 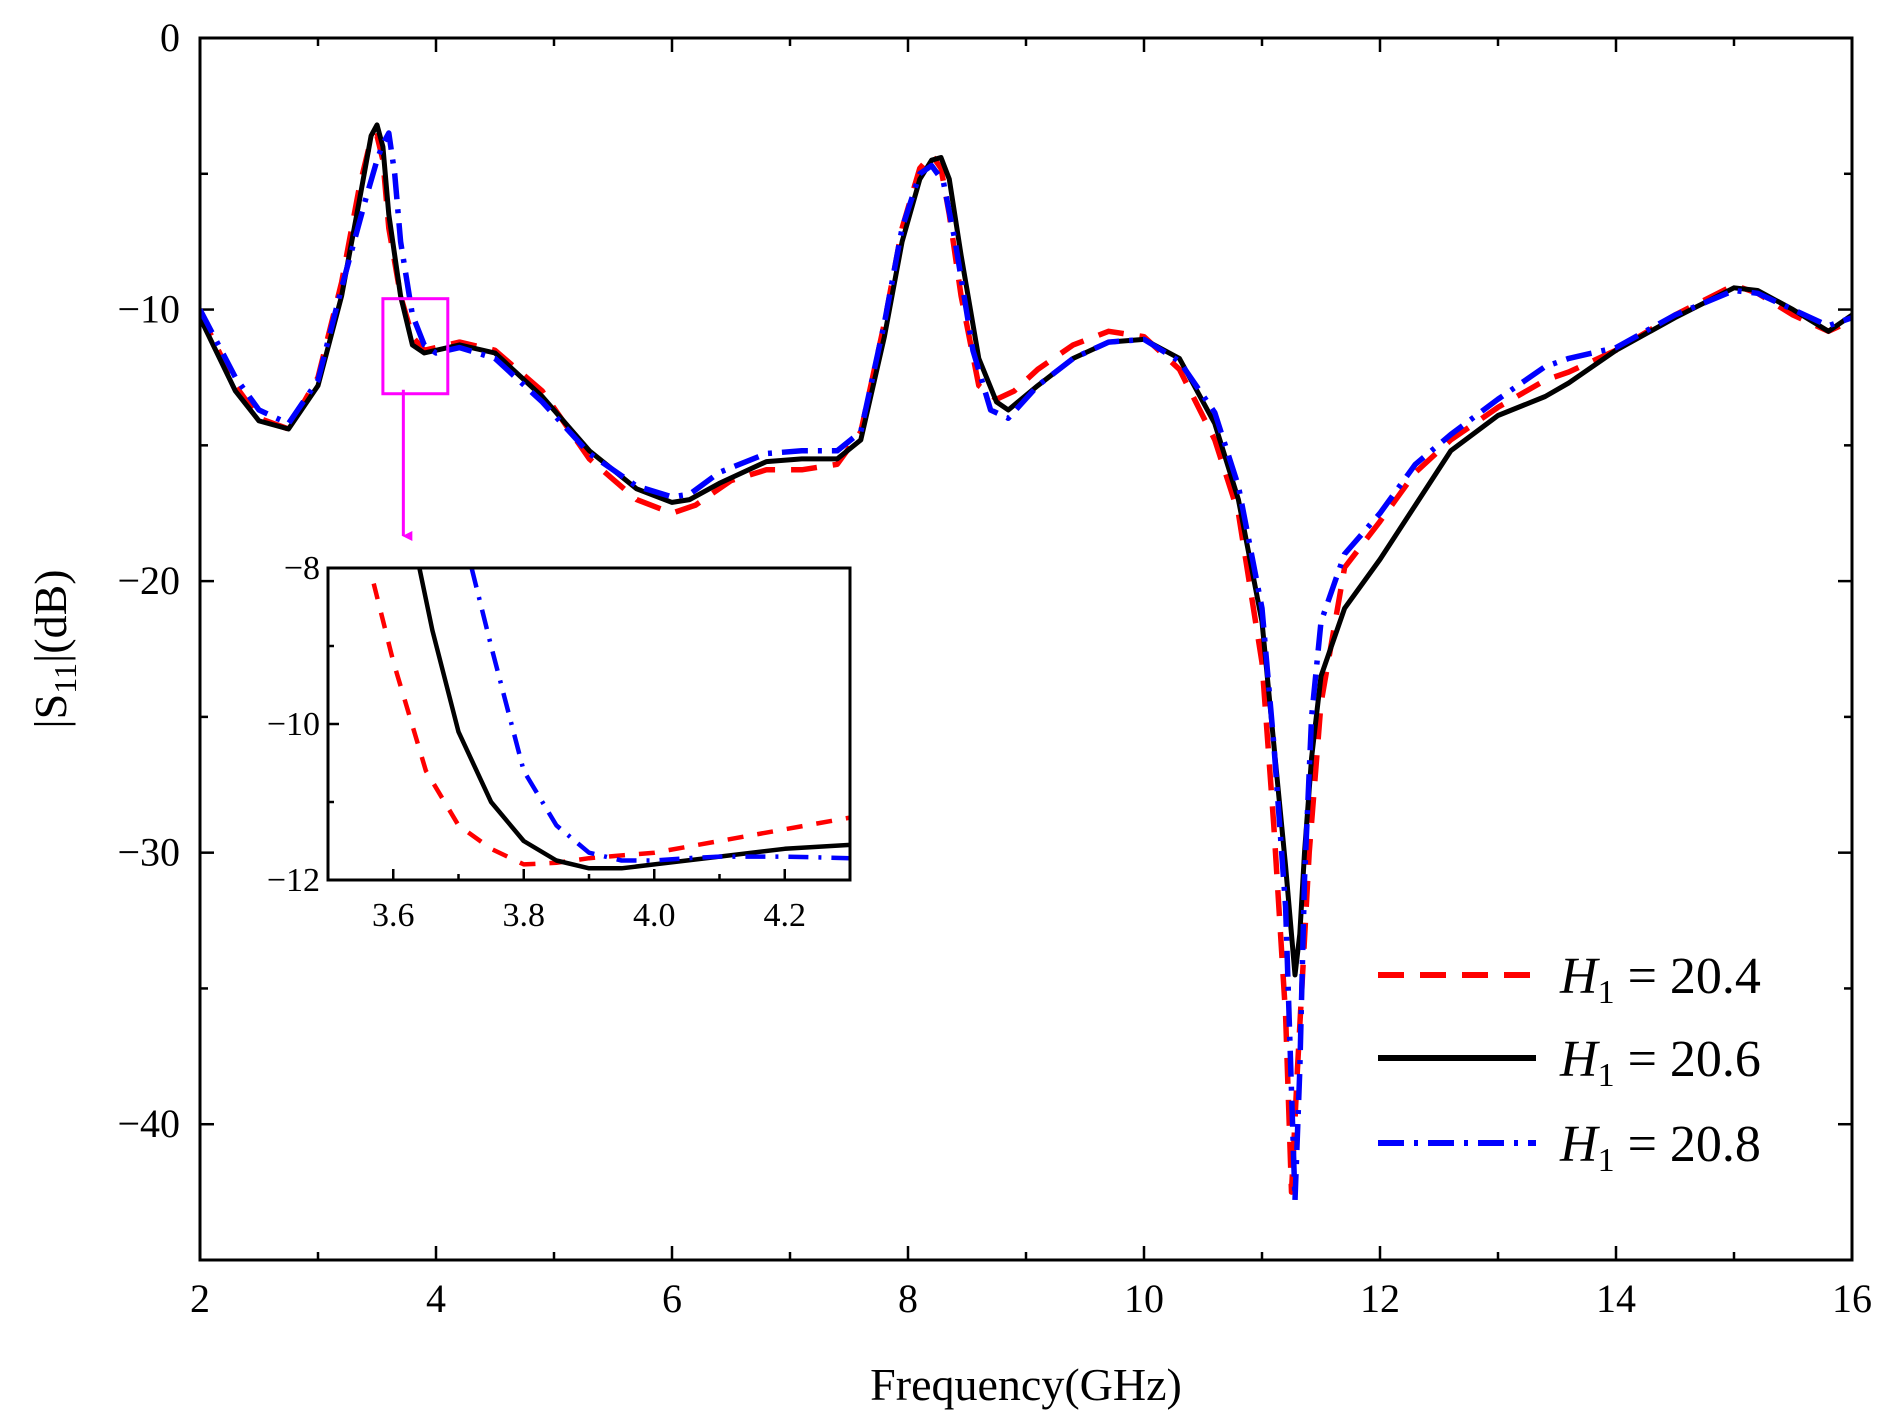 What do you see at coordinates (393, 915) in the screenshot?
I see `inset-x-tick-label: 3.6` at bounding box center [393, 915].